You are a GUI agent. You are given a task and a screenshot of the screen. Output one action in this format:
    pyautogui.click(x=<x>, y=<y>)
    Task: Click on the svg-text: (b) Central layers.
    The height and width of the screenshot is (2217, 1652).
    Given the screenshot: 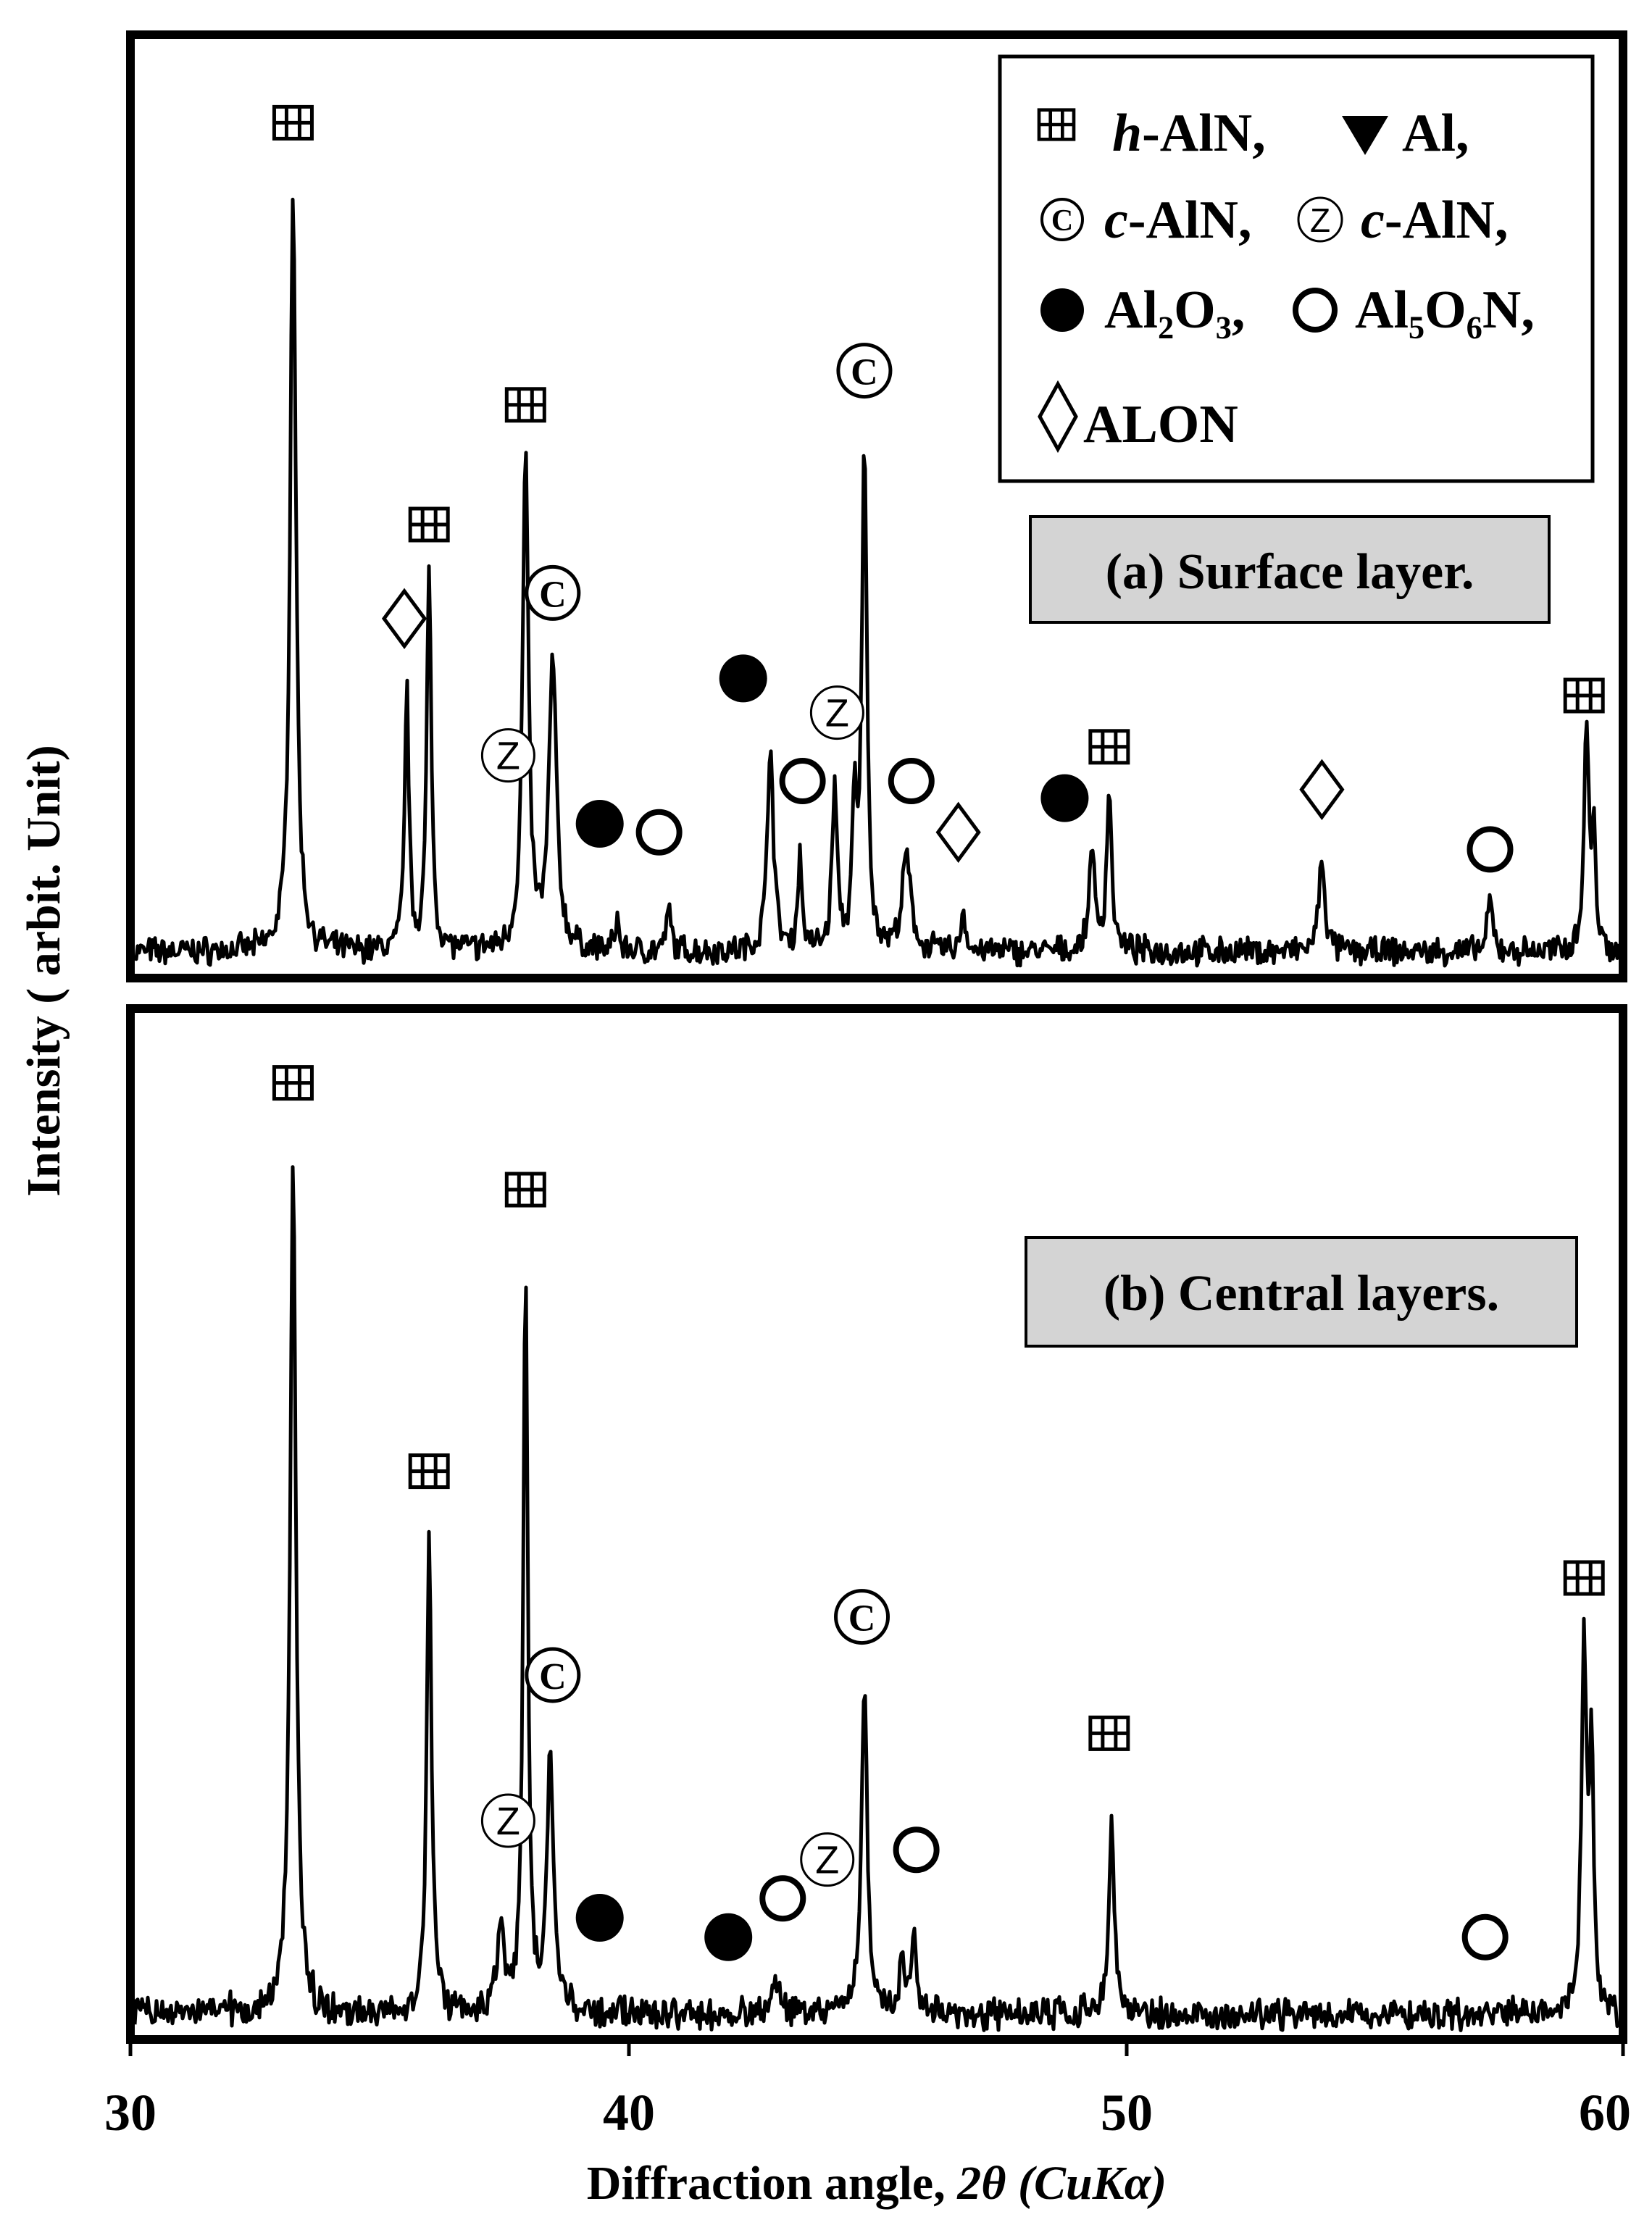 What is the action you would take?
    pyautogui.click(x=1301, y=1294)
    